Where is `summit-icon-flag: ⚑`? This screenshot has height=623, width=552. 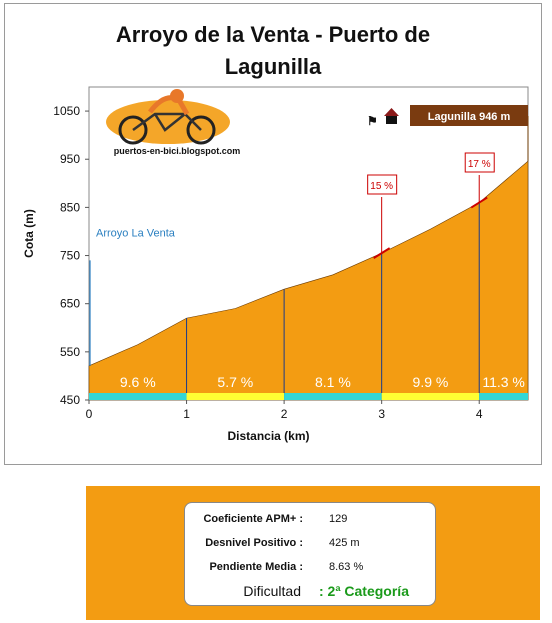 summit-icon-flag: ⚑ is located at coordinates (372, 121).